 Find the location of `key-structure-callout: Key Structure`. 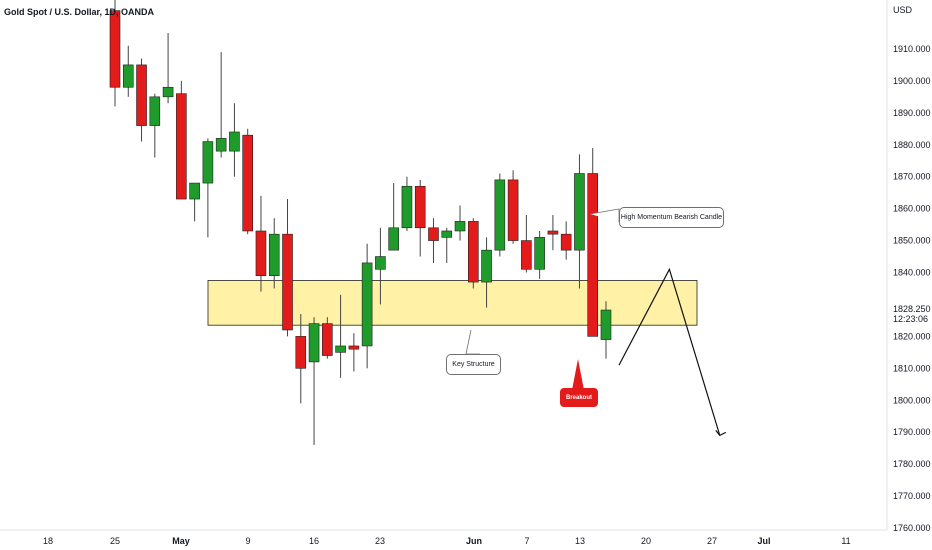

key-structure-callout: Key Structure is located at coordinates (473, 364).